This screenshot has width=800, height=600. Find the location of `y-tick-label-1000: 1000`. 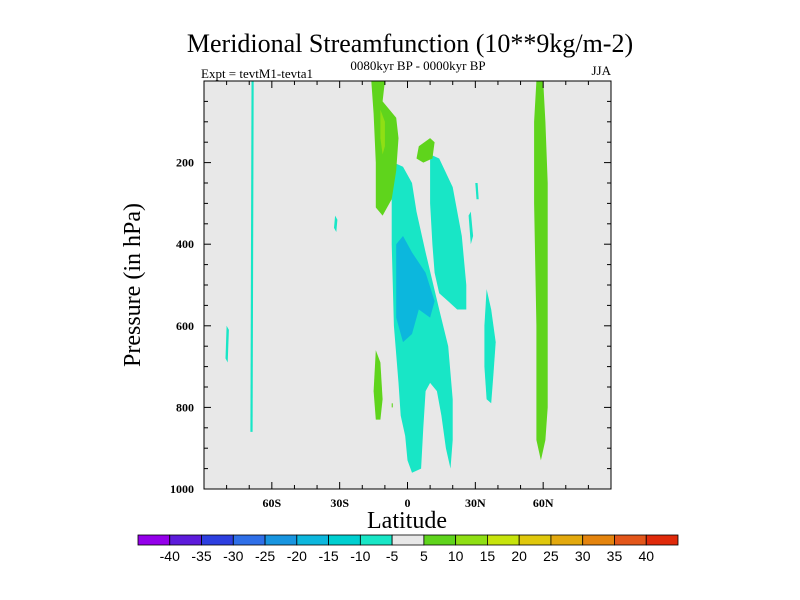

y-tick-label-1000: 1000 is located at coordinates (182, 489).